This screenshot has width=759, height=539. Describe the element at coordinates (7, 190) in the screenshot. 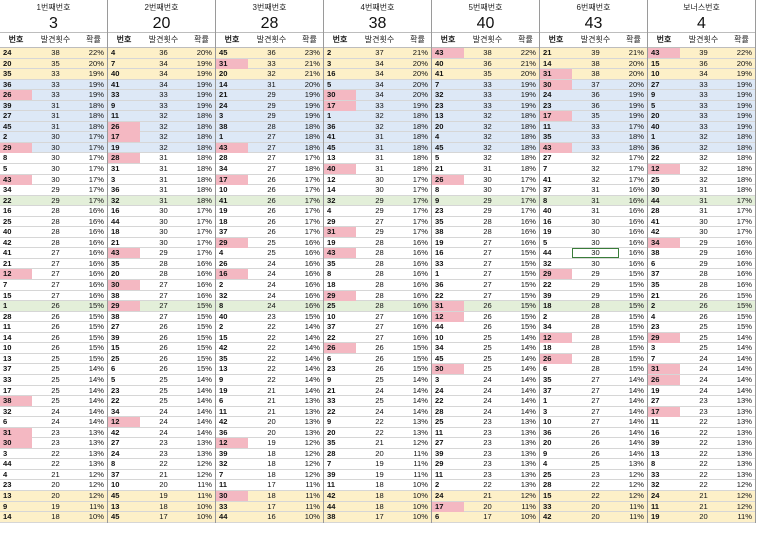

I see `cell-number: 34` at that location.